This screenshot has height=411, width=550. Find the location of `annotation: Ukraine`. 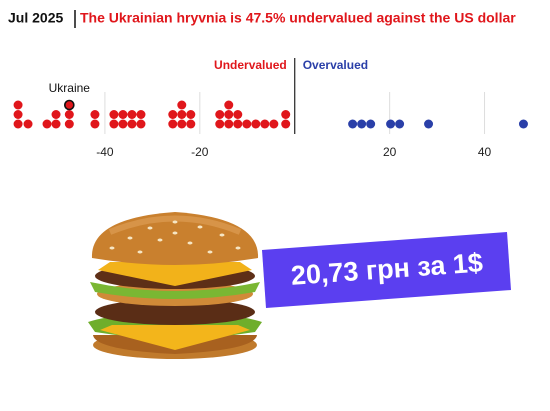

annotation: Ukraine is located at coordinates (70, 88).